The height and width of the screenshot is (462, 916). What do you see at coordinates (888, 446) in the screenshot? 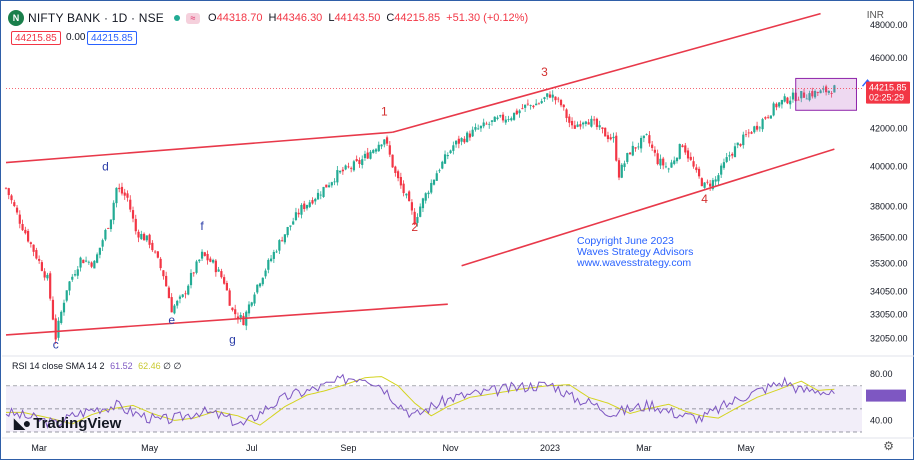
I see `gear-icon: ⚙` at bounding box center [888, 446].